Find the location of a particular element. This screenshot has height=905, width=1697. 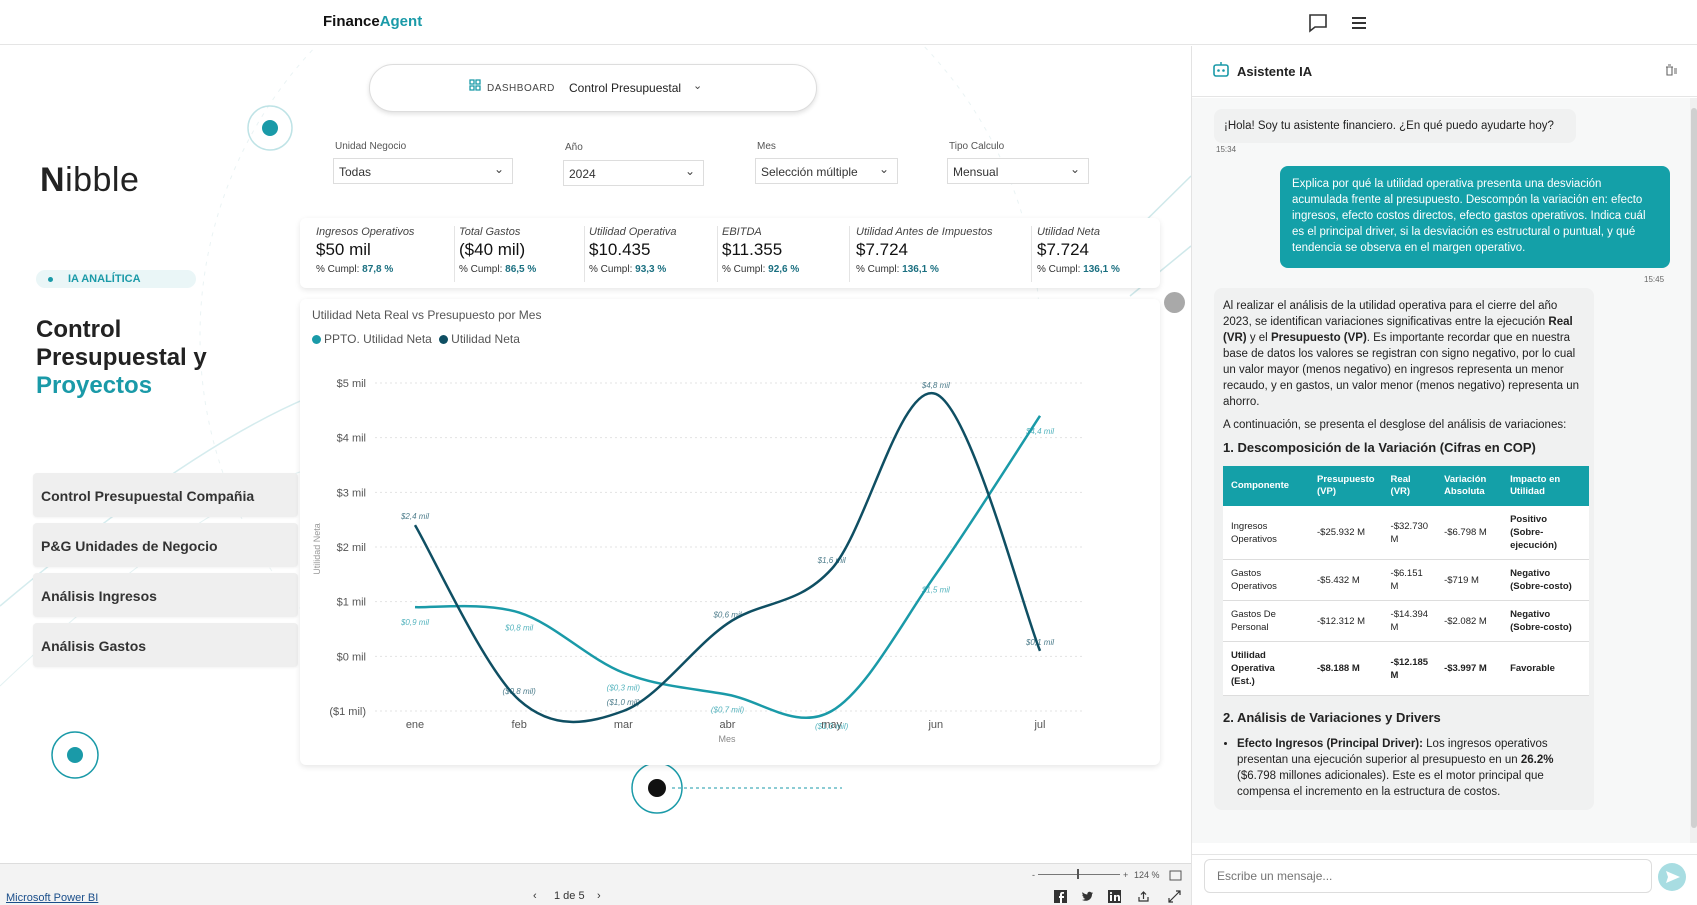

message-input is located at coordinates (1428, 876).